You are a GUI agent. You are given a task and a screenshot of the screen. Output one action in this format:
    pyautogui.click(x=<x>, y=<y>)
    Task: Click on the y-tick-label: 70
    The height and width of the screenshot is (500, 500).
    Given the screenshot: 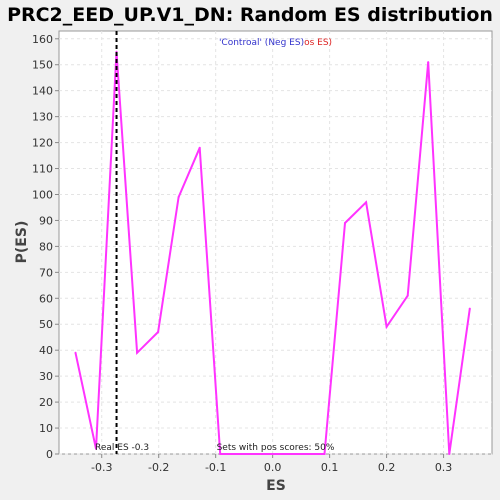 What is the action you would take?
    pyautogui.click(x=46, y=272)
    